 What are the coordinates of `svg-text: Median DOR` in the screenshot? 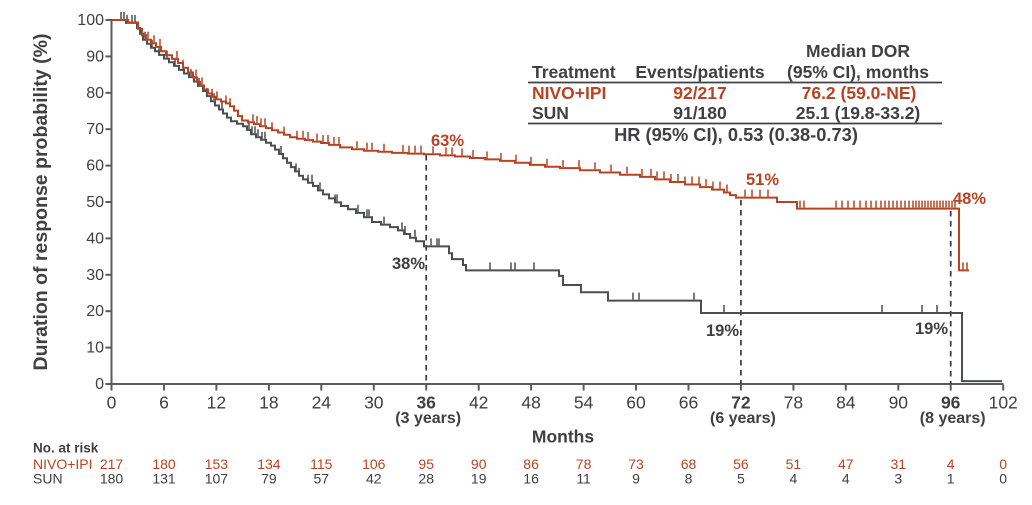 It's located at (858, 51).